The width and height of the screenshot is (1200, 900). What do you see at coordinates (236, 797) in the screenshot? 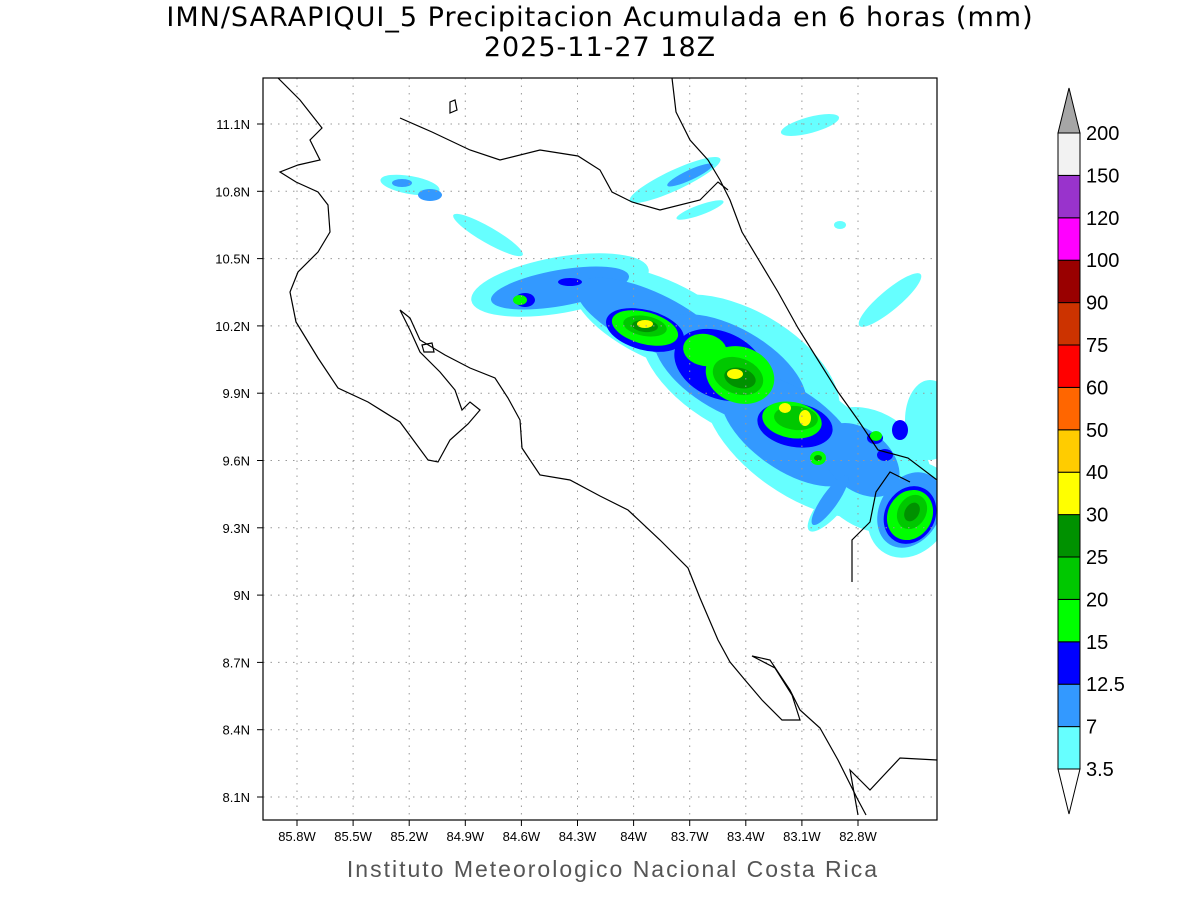
I see `lat-tick-label: 8.1N` at bounding box center [236, 797].